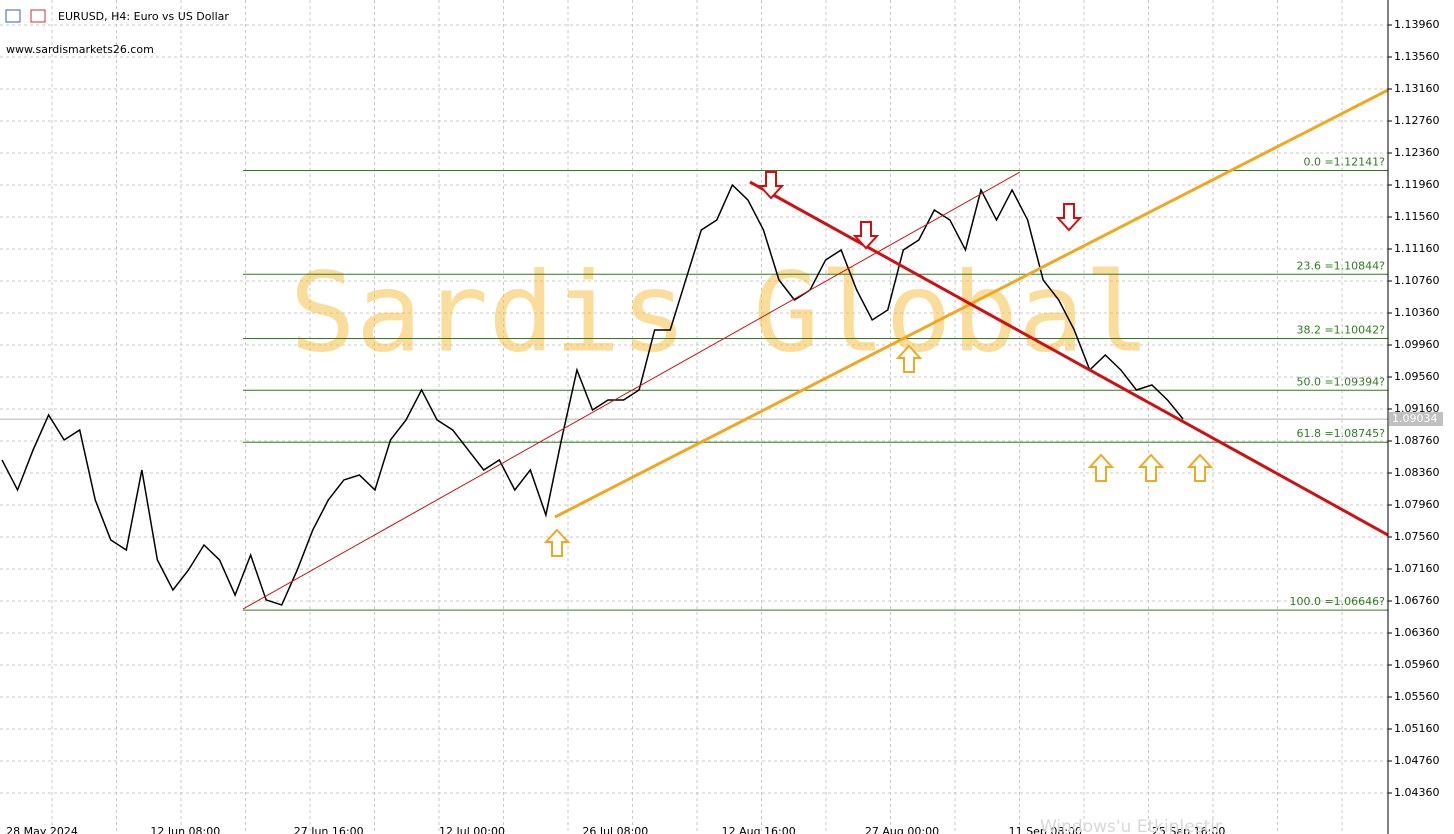 The height and width of the screenshot is (834, 1454). I want to click on x-tick-label: 11 Sep 08:00, so click(1045, 829).